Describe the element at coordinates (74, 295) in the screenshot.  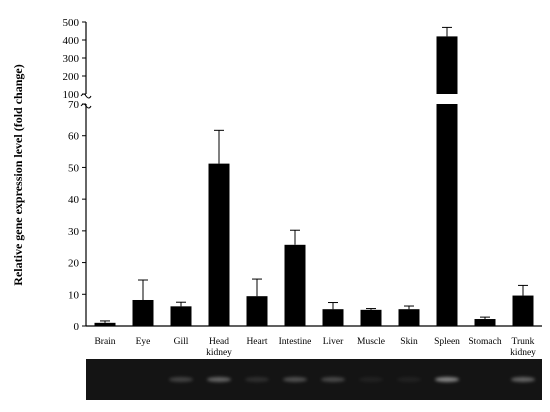
I see `y-tick-label-lower-10: 10` at that location.